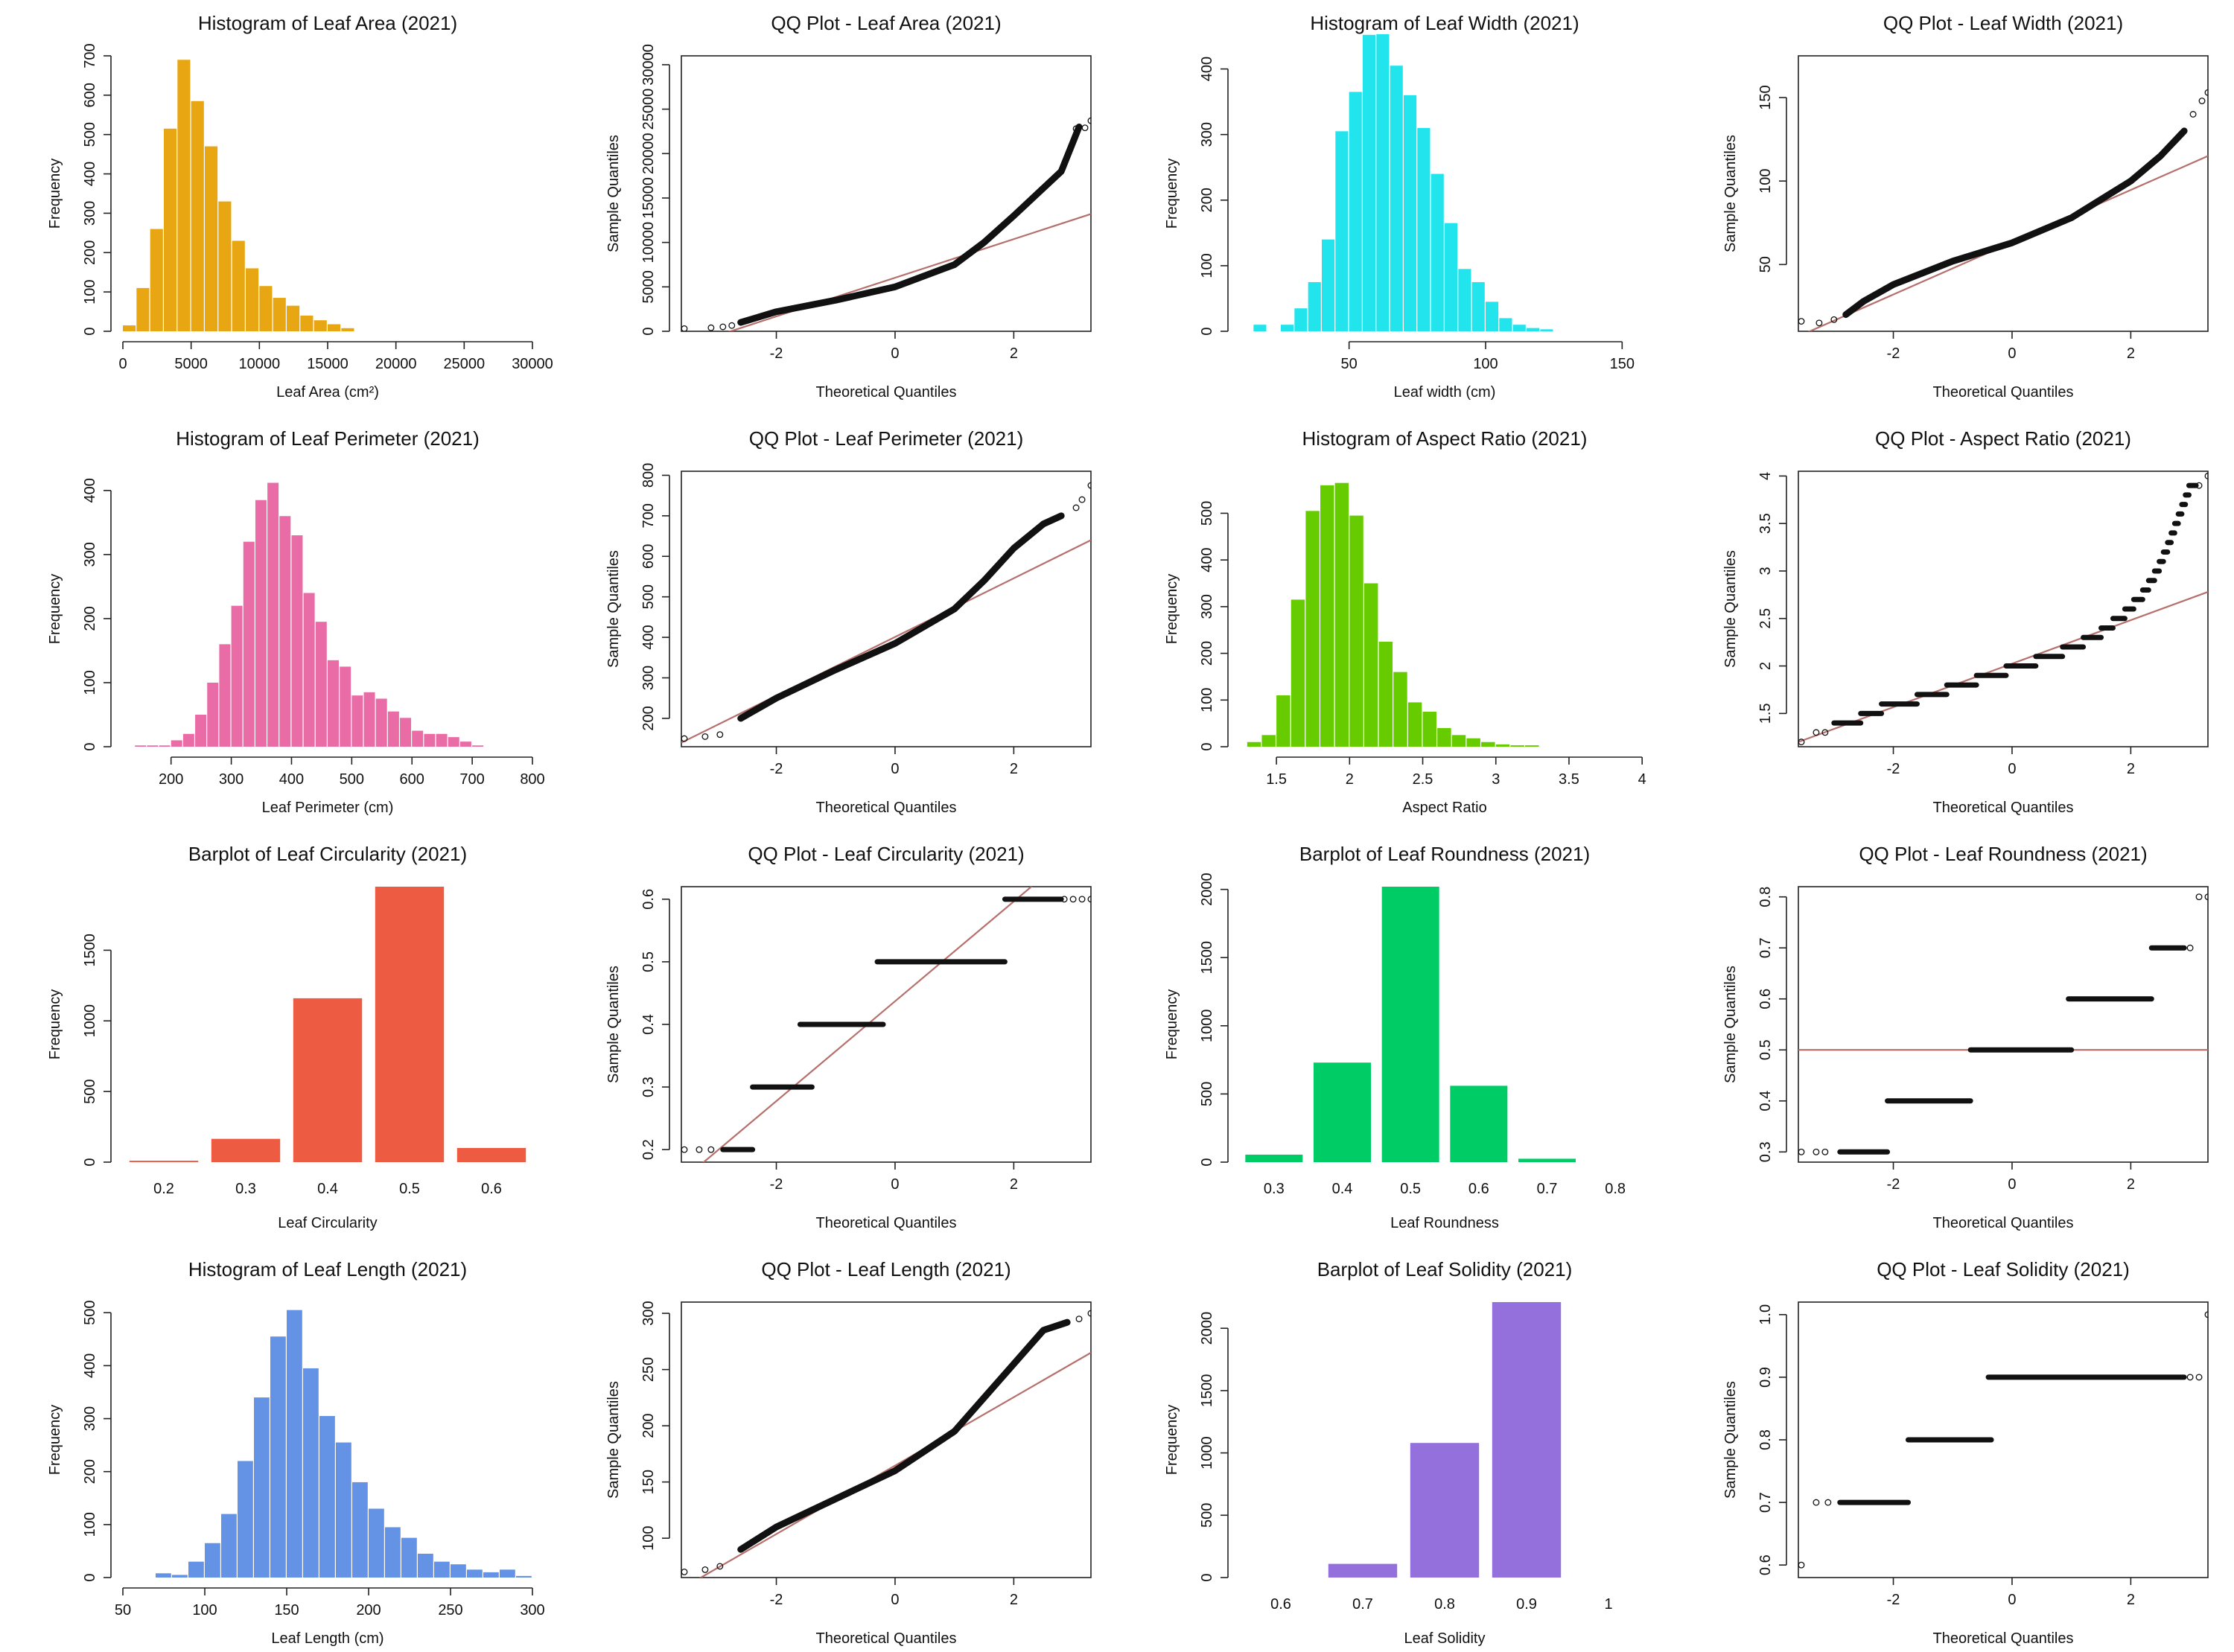  What do you see at coordinates (1642, 779) in the screenshot?
I see `x-tick-label: 4` at bounding box center [1642, 779].